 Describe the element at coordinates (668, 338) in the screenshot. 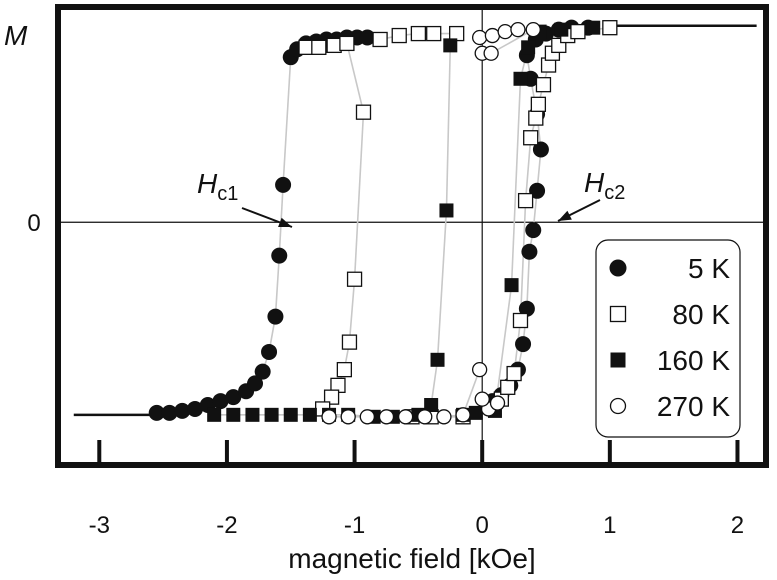

I see `legend-box` at that location.